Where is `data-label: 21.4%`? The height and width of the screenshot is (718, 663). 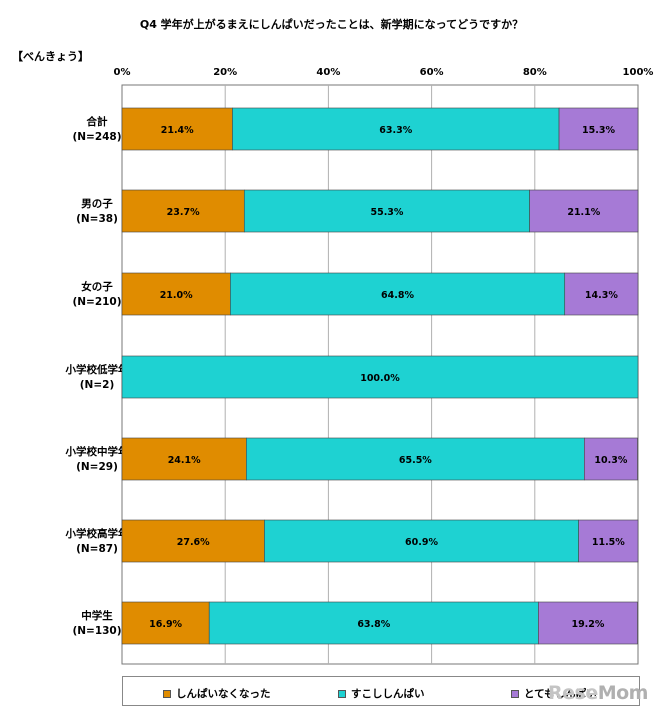
data-label: 21.4% is located at coordinates (177, 130).